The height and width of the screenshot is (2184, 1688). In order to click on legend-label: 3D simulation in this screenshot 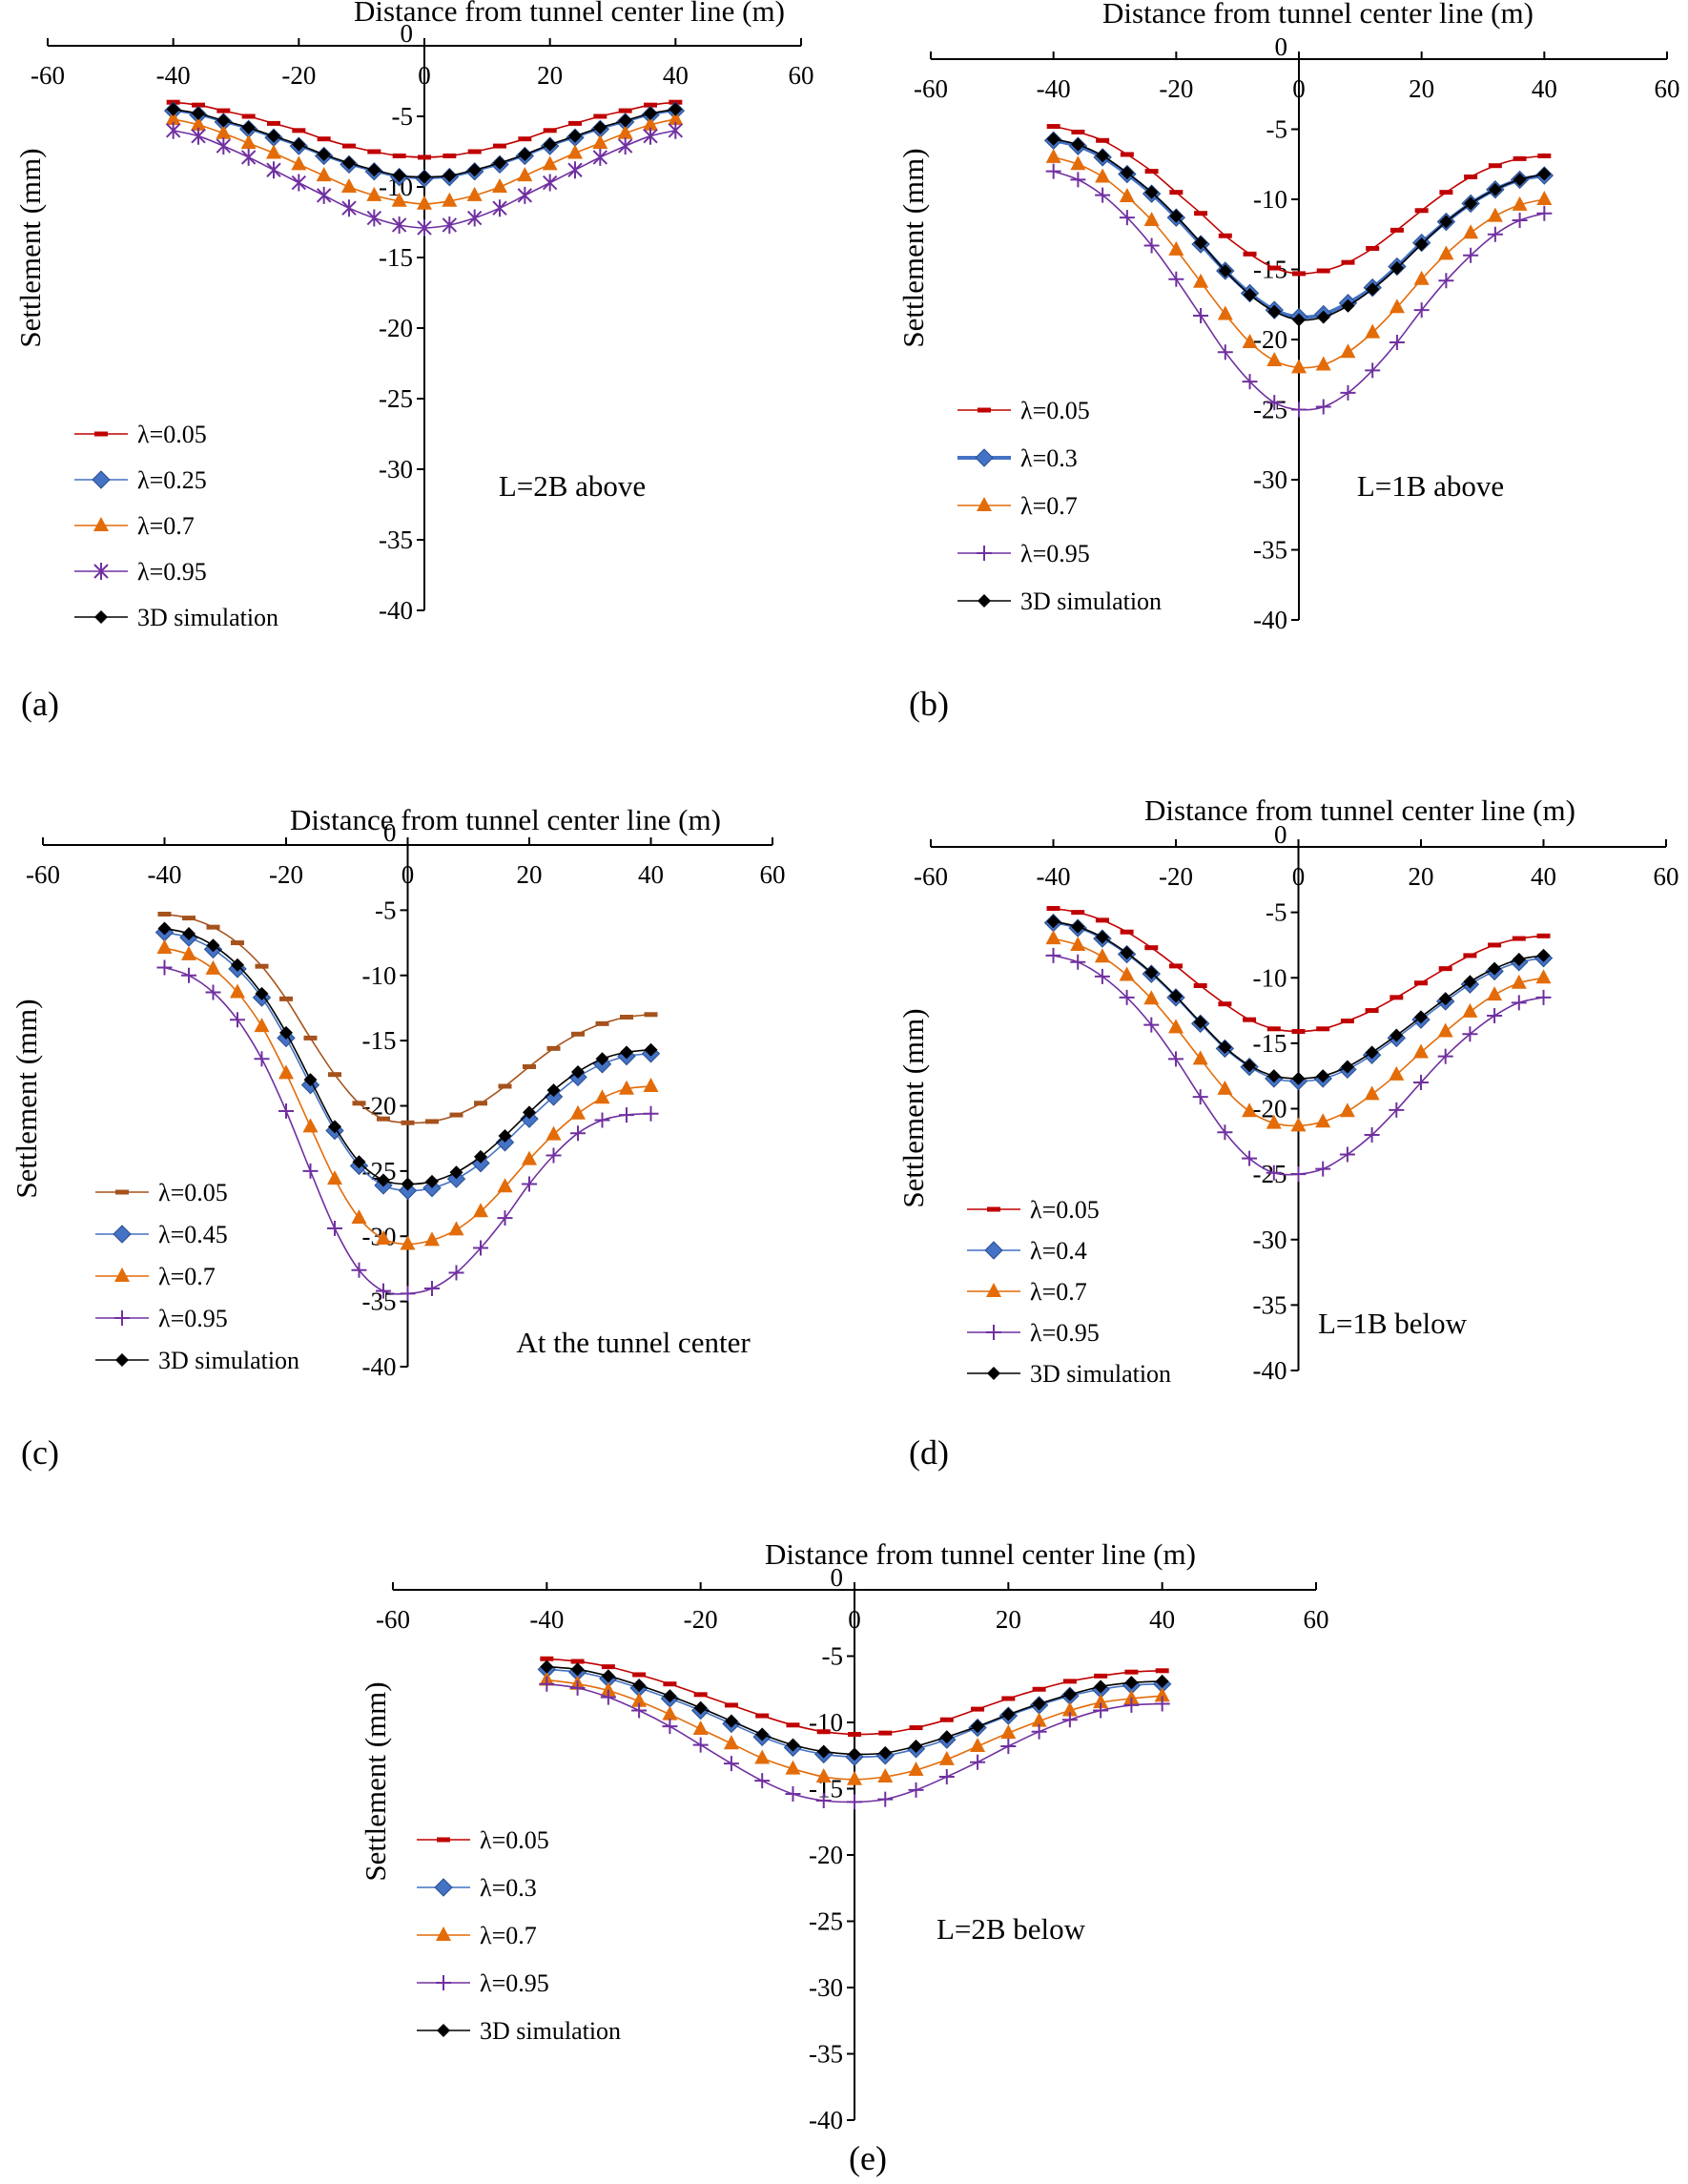, I will do `click(1091, 601)`.